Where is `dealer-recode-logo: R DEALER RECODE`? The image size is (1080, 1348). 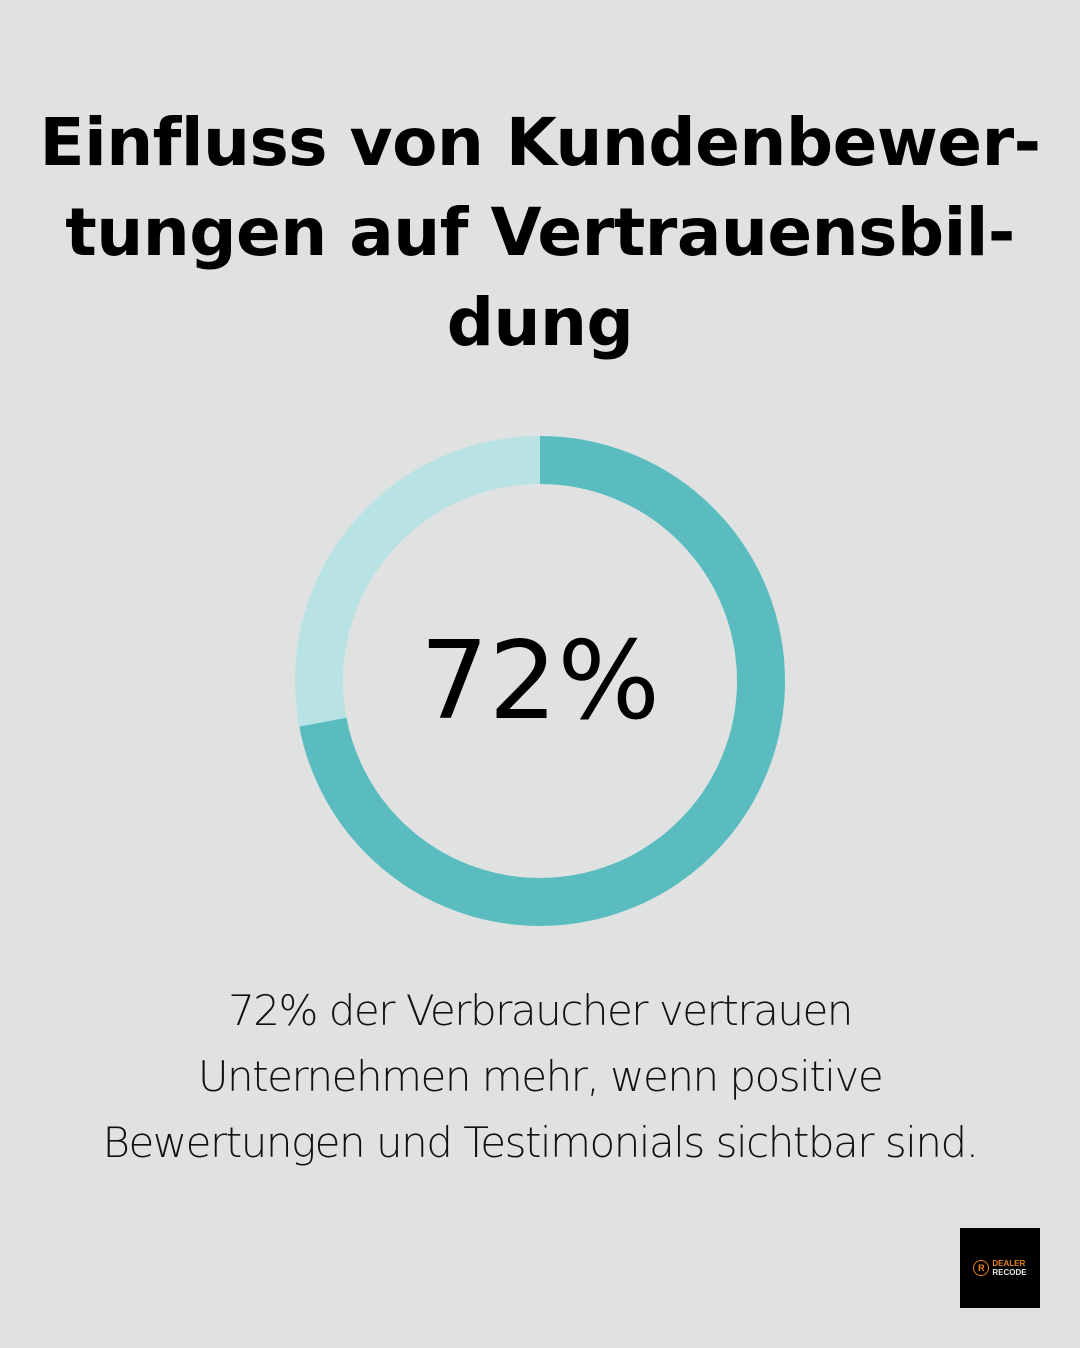 dealer-recode-logo: R DEALER RECODE is located at coordinates (1000, 1268).